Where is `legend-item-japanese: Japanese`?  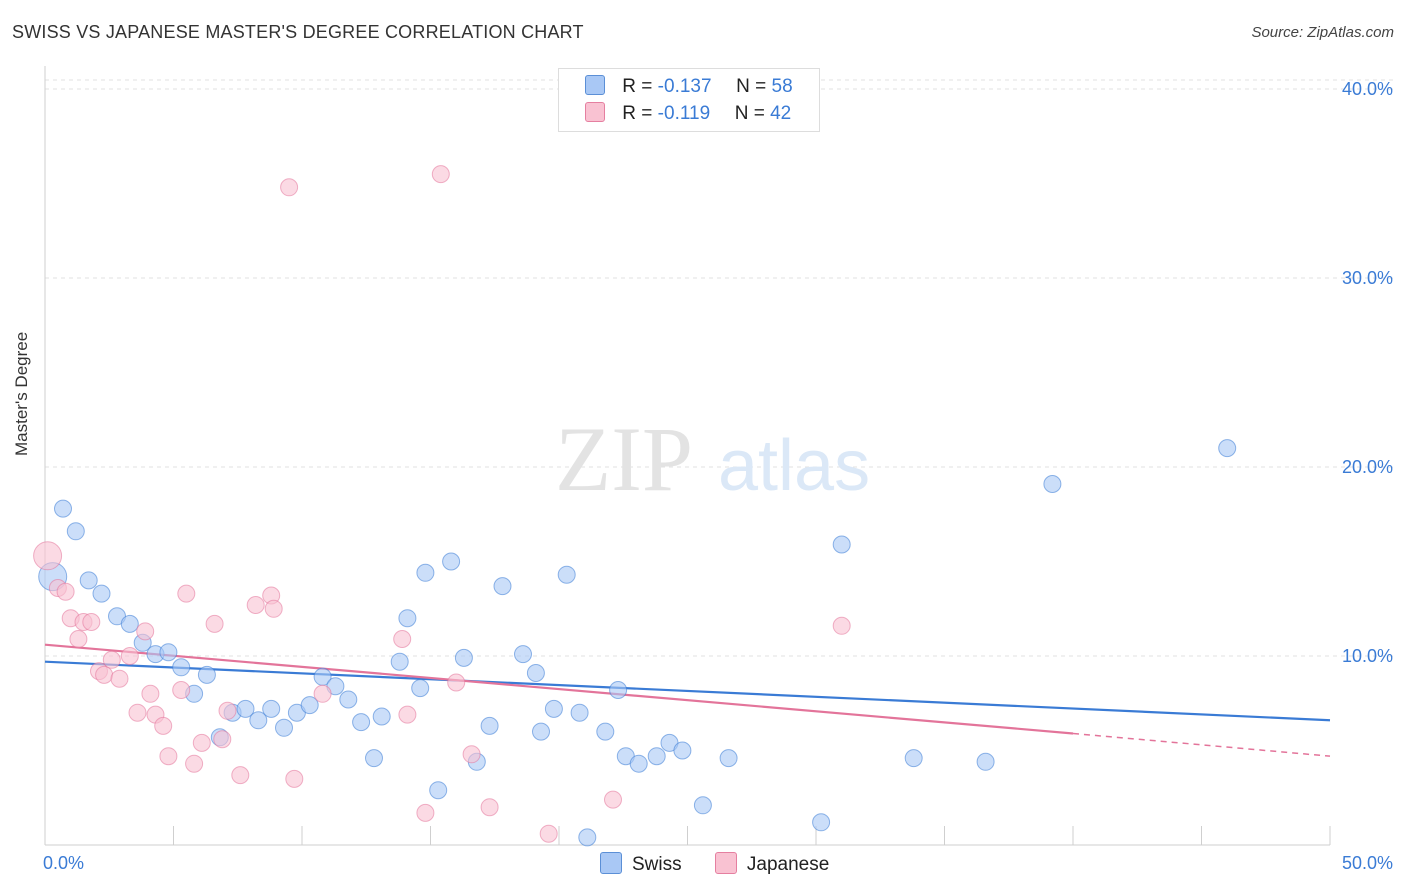
legend-item-japanese: Japanese is located at coordinates (771, 864).